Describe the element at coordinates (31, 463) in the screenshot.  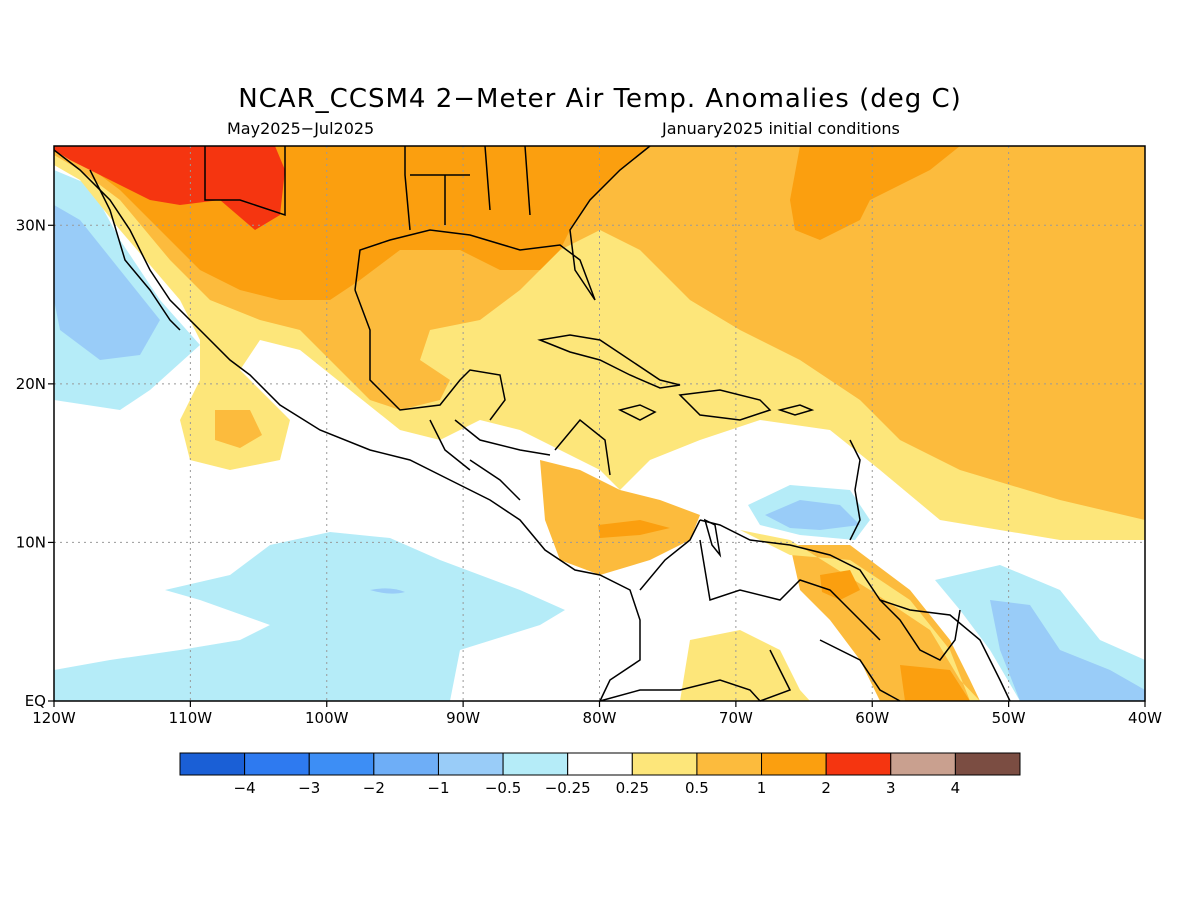
I see `latitude-axis: EQ 10N 20N 30N` at that location.